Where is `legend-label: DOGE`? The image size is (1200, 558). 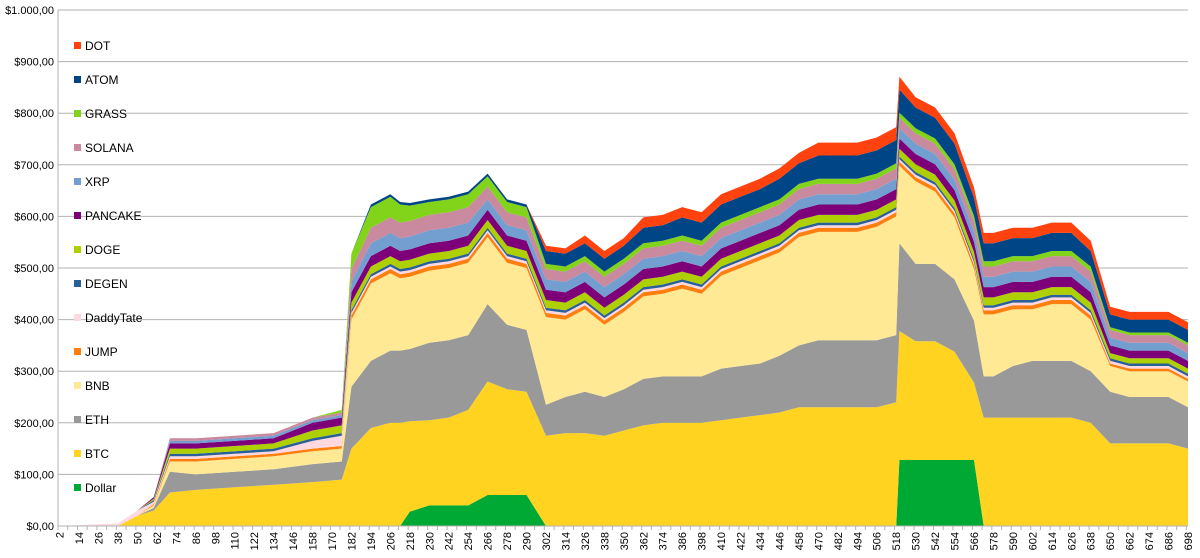 legend-label: DOGE is located at coordinates (102, 250).